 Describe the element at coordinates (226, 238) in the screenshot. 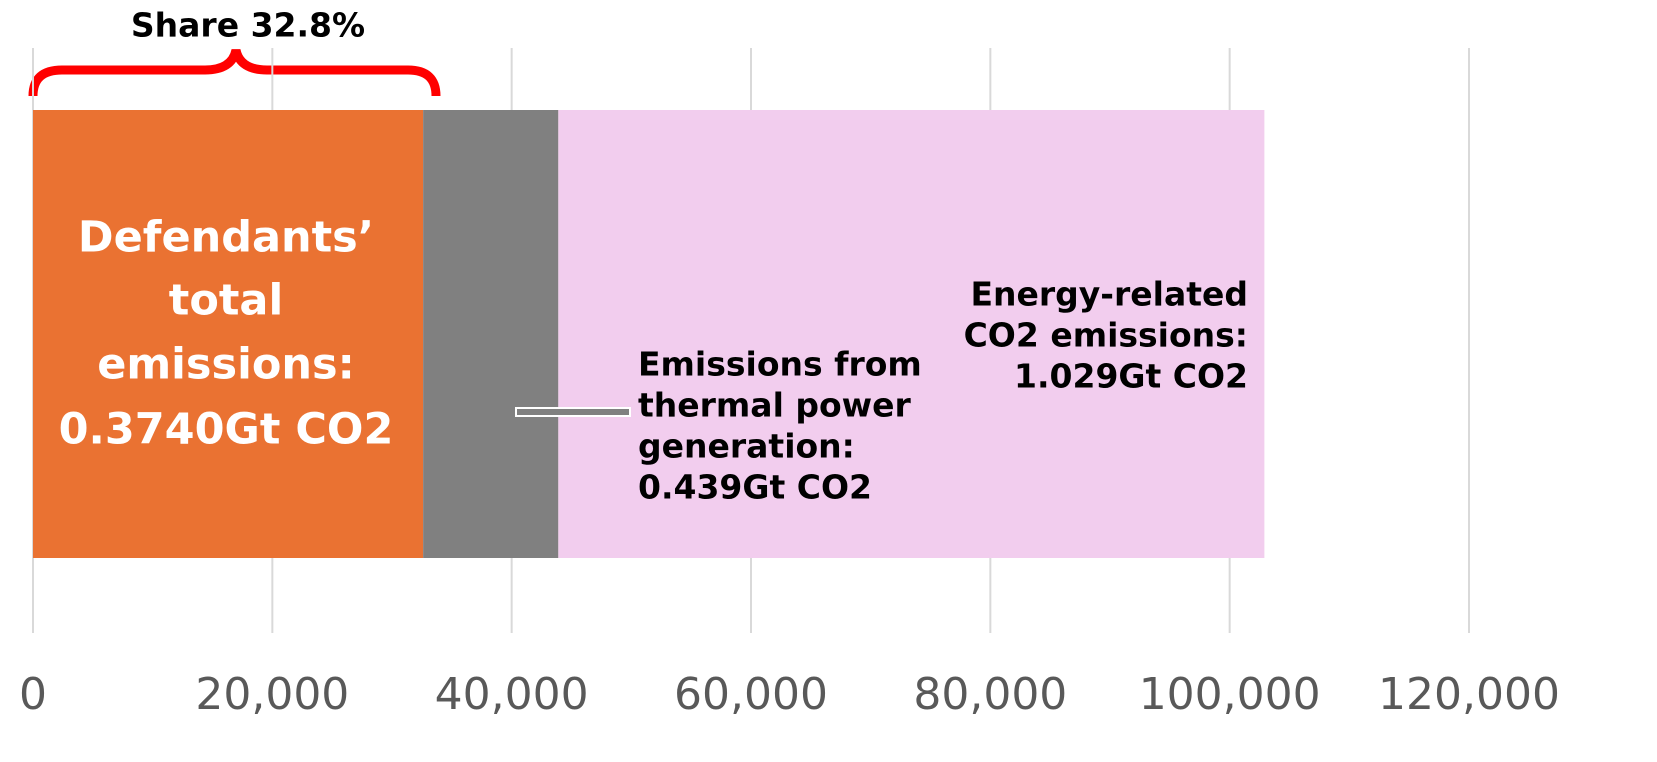

I see `defendants-label: Defendants’` at that location.